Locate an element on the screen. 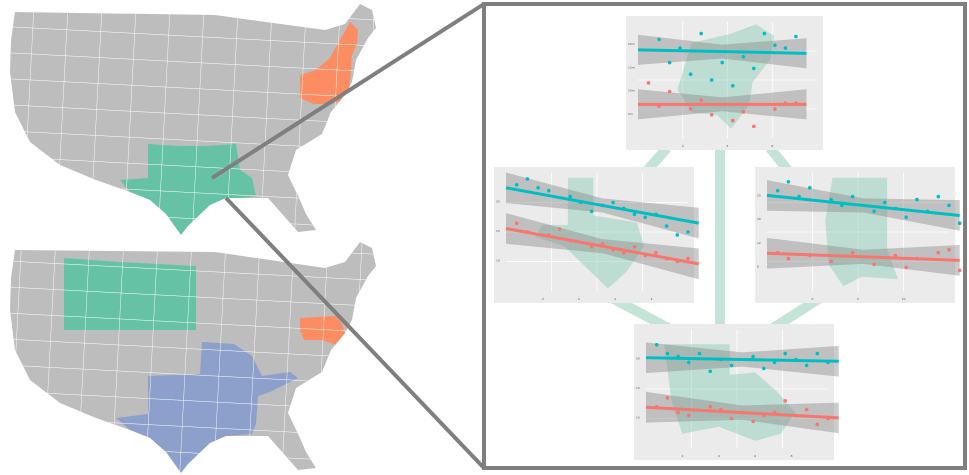 Image resolution: width=969 pixels, height=475 pixels. zoom-line-upper is located at coordinates (348, 91).